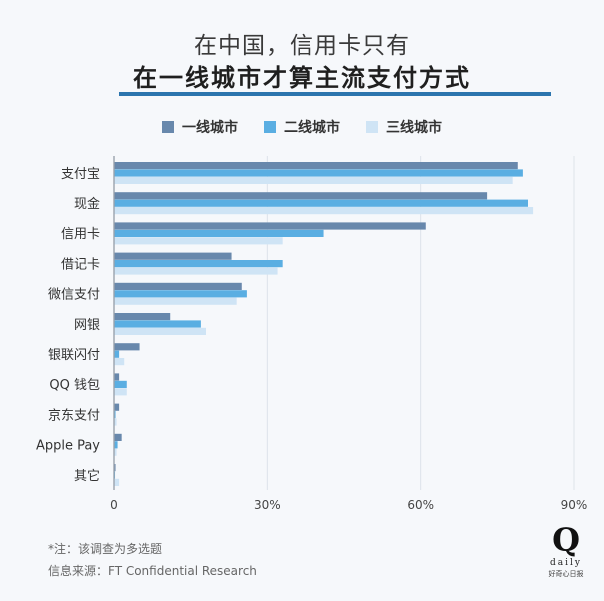 This screenshot has height=601, width=604. I want to click on category-label-9: Apple Pay, so click(68, 446).